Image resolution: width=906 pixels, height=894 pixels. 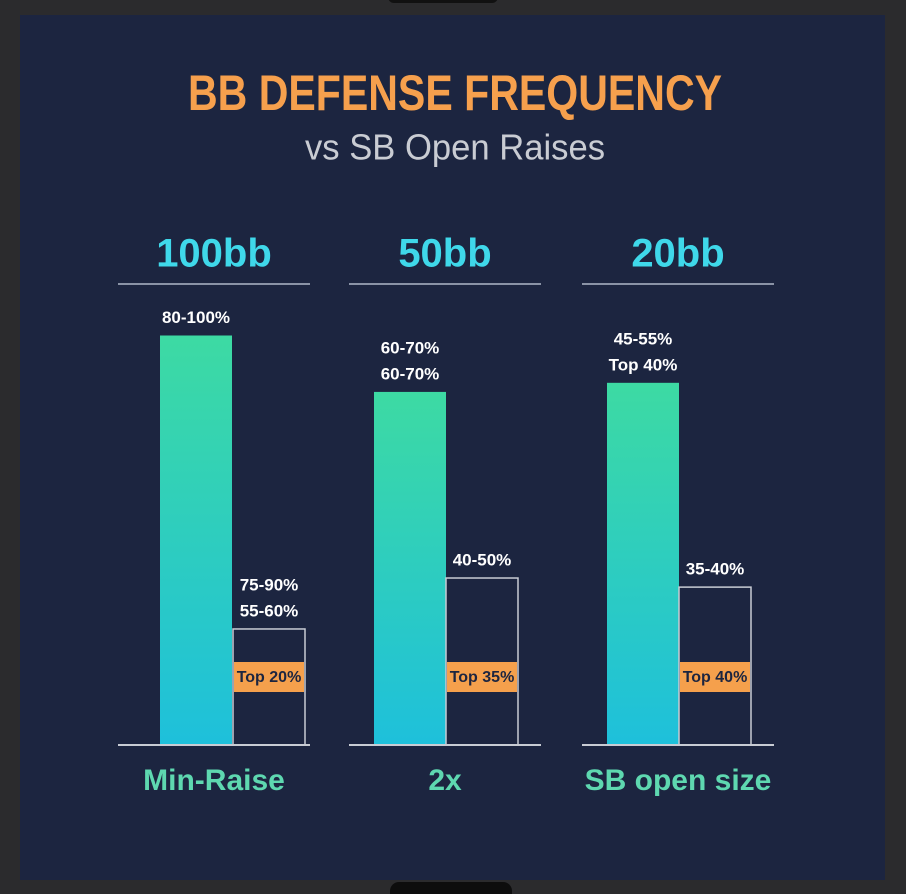 What do you see at coordinates (677, 254) in the screenshot?
I see `panel-heading: 20bb` at bounding box center [677, 254].